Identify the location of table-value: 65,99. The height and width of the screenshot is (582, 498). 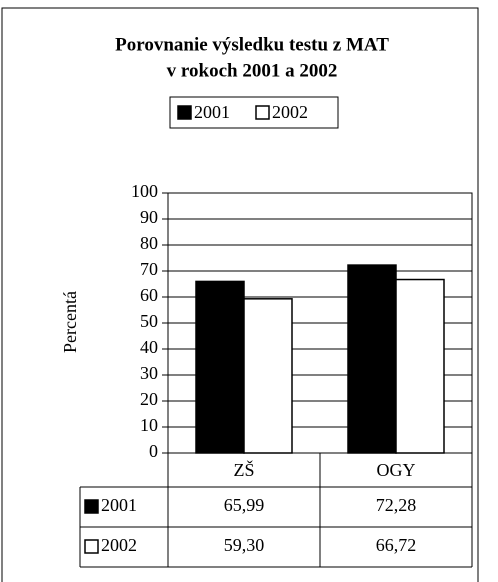
(244, 505).